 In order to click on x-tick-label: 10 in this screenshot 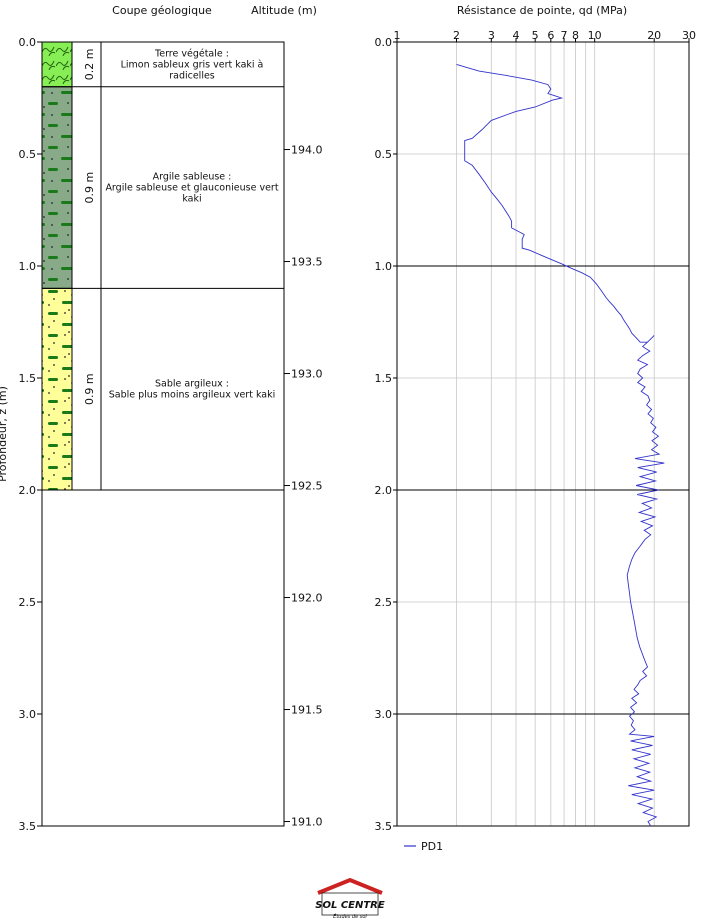, I will do `click(595, 35)`.